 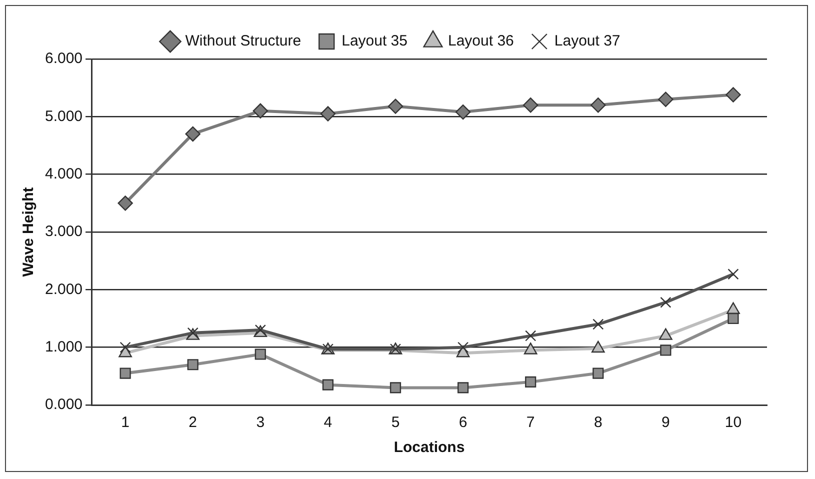 What do you see at coordinates (260, 423) in the screenshot?
I see `x-tick-label: 3` at bounding box center [260, 423].